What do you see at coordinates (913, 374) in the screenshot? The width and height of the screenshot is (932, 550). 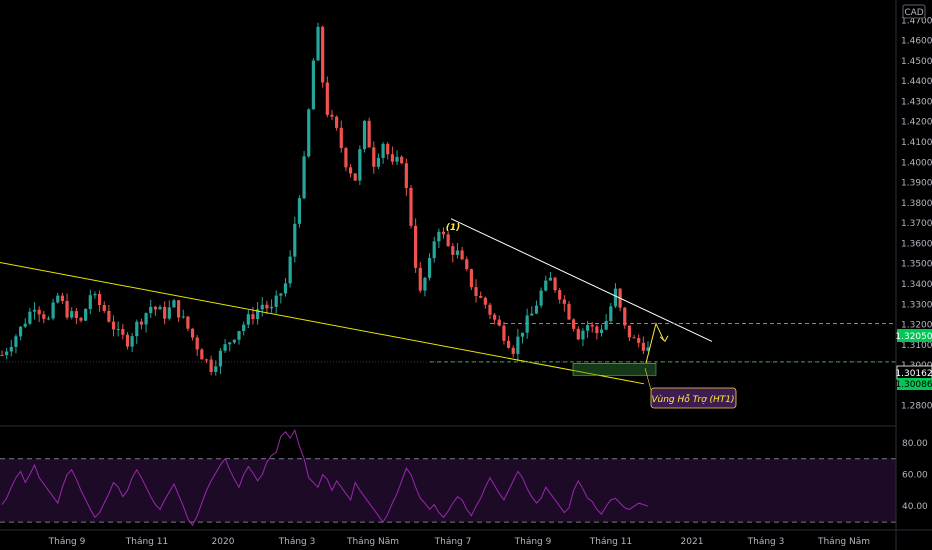 I see `current-price-label: 1.30162` at bounding box center [913, 374].